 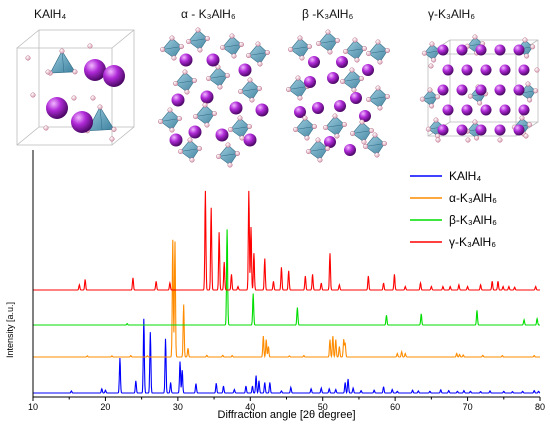 What do you see at coordinates (323, 407) in the screenshot?
I see `x-tick-label-50: 50` at bounding box center [323, 407].